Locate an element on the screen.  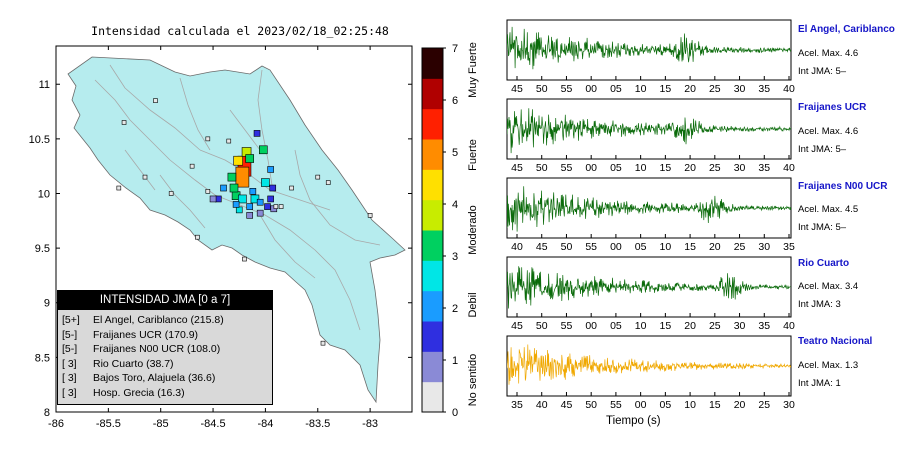
legend-row: [5-] Fraijanes UCR (170.9) is located at coordinates (167, 335).